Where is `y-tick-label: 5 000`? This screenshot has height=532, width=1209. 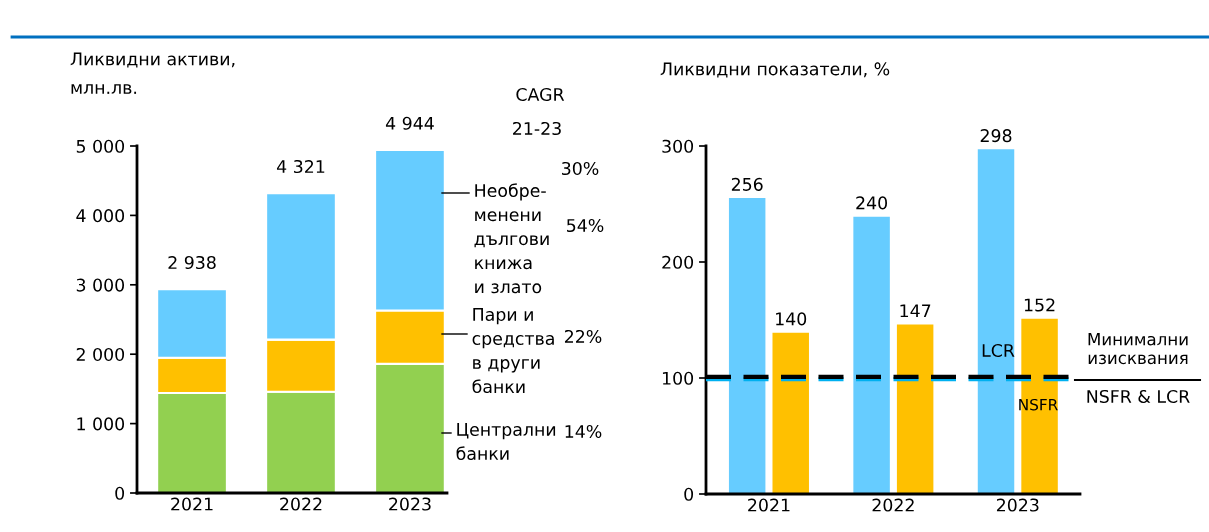
y-tick-label: 5 000 is located at coordinates (100, 146).